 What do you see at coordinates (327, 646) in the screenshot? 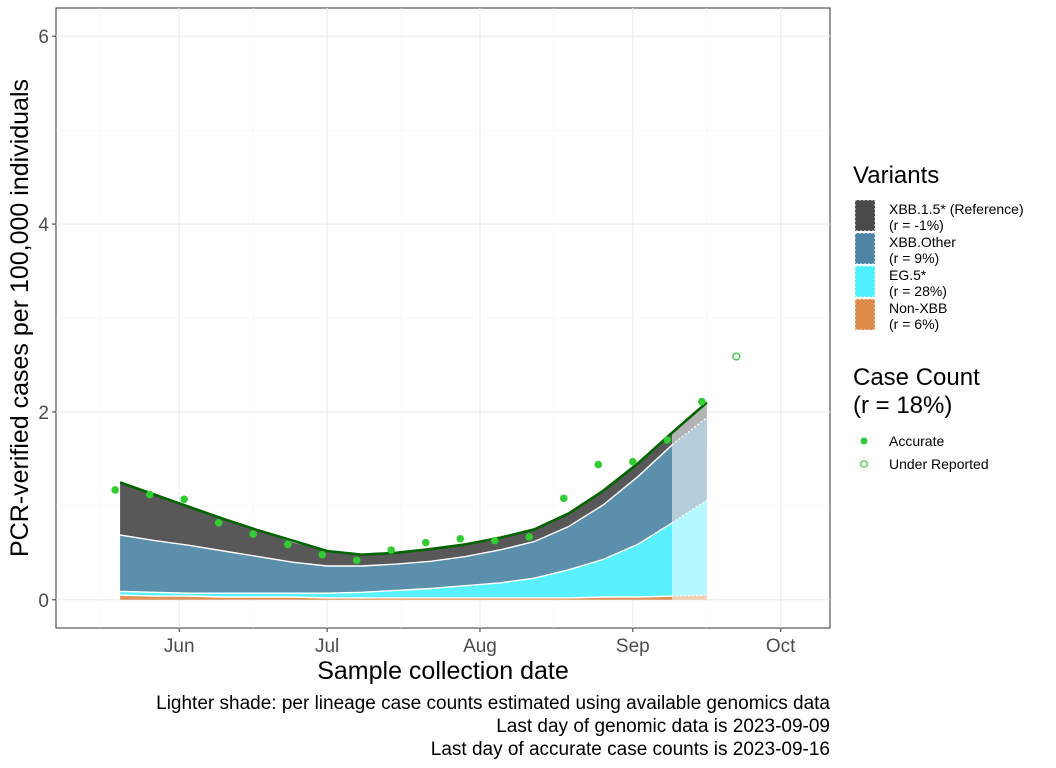
I see `x-tick-label: Jul` at bounding box center [327, 646].